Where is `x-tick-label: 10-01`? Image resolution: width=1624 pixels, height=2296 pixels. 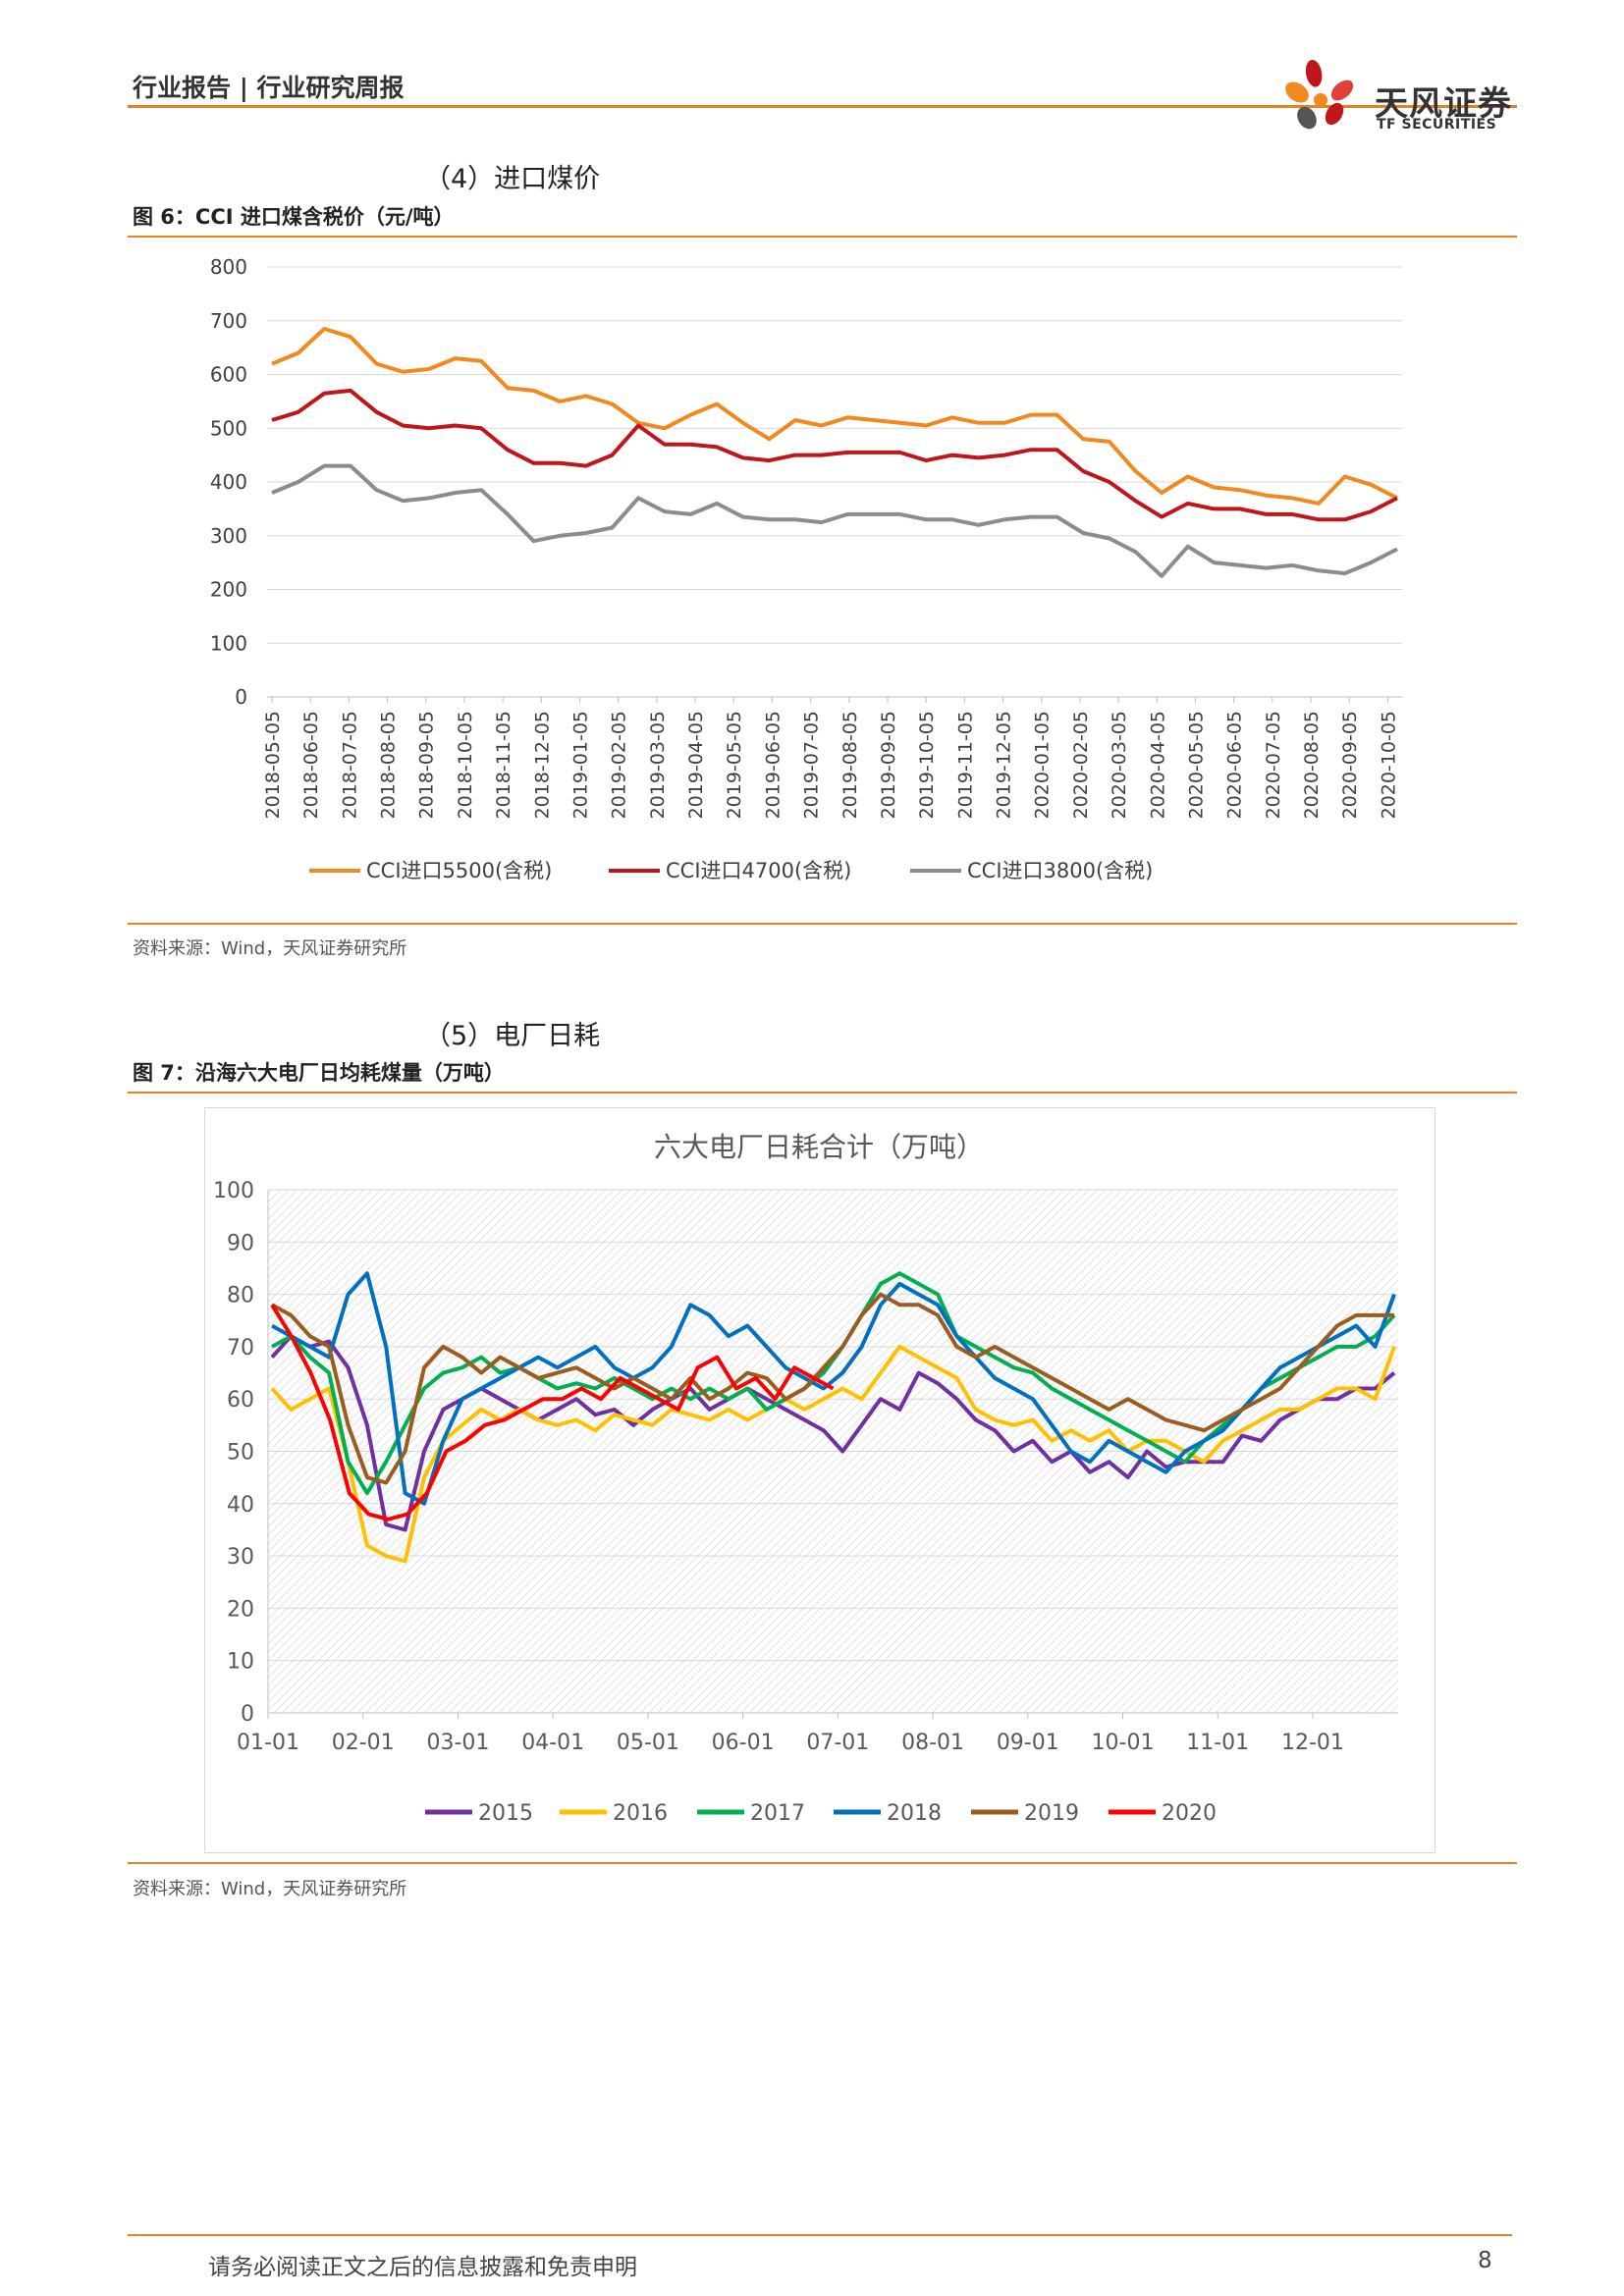 x-tick-label: 10-01 is located at coordinates (1123, 1743).